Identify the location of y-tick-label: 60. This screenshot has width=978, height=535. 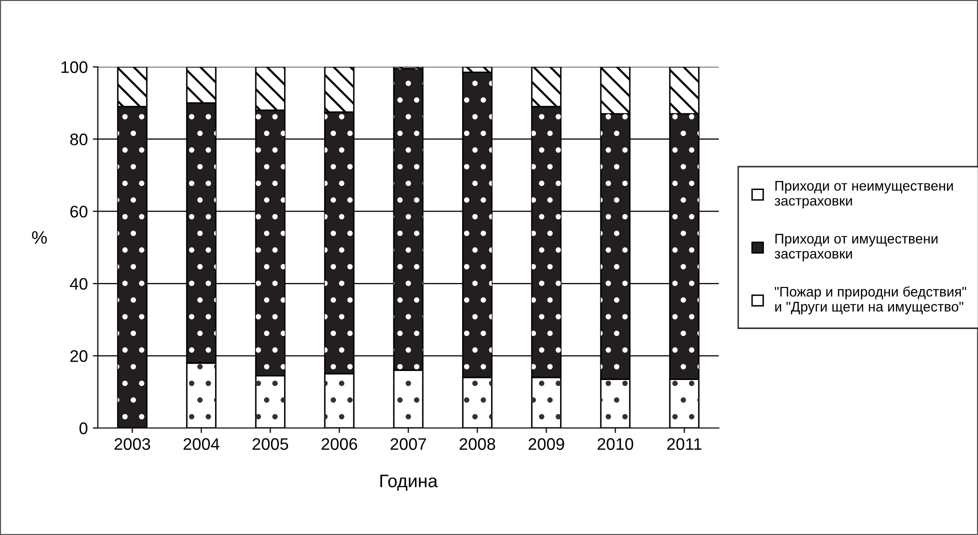
(79, 212).